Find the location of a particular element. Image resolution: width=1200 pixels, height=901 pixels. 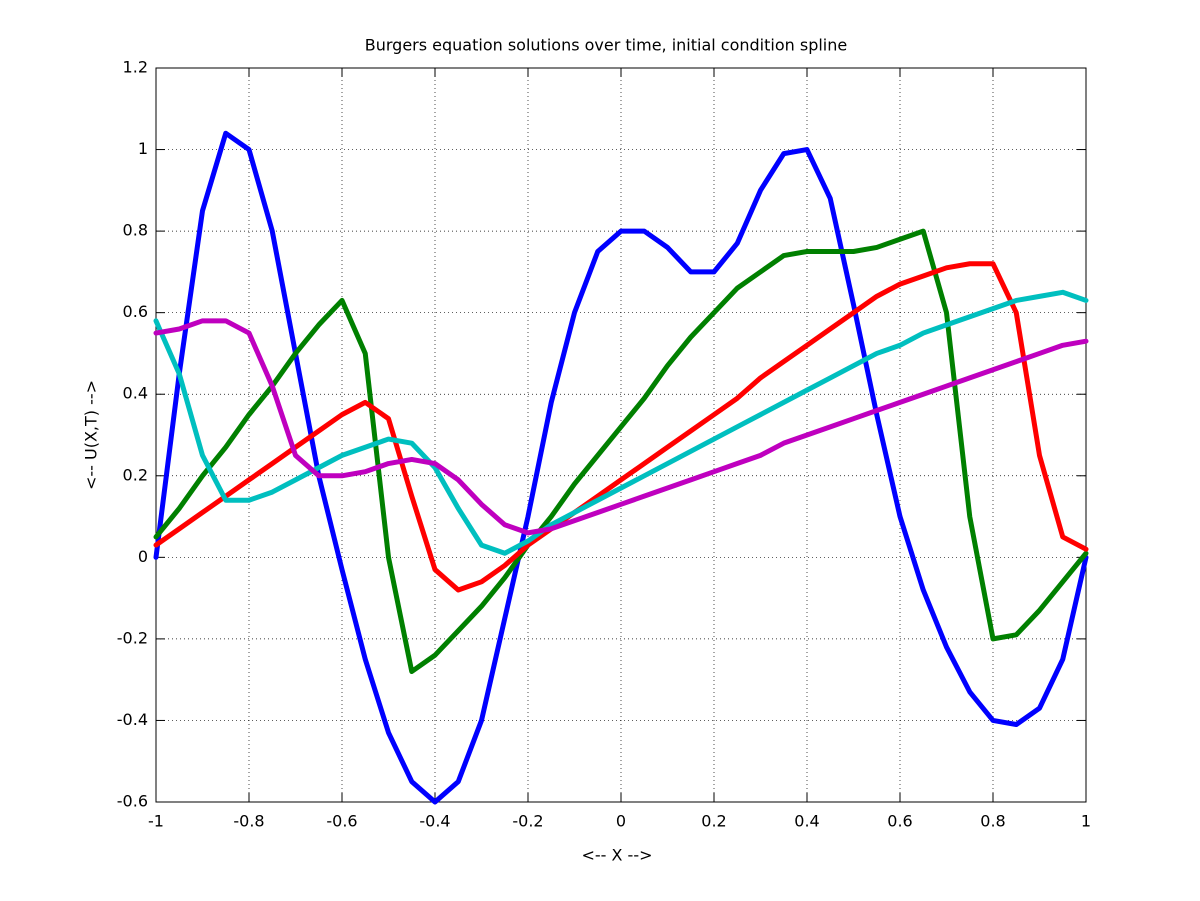

y-tick-label: -0.2 is located at coordinates (132, 637).